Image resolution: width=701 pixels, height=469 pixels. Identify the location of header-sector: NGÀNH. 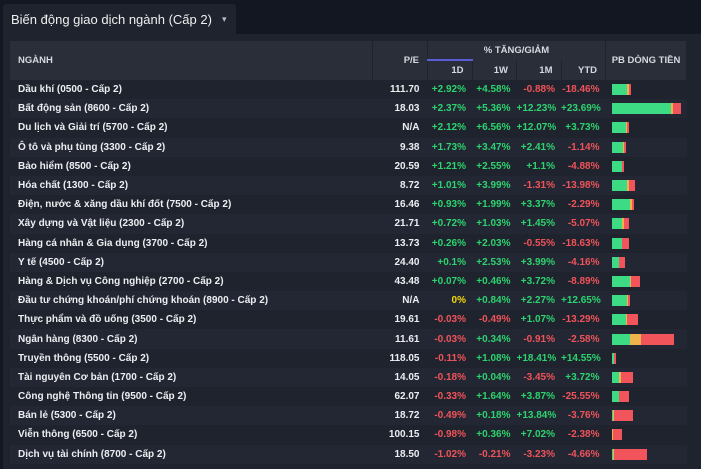
(191, 60).